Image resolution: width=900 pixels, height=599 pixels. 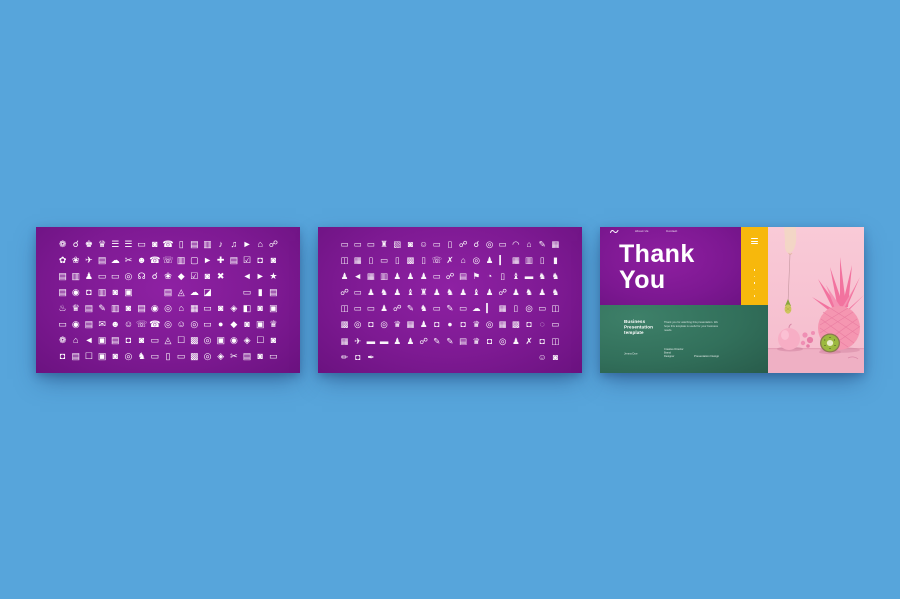 I want to click on credit-role-line: Brand, so click(x=667, y=353).